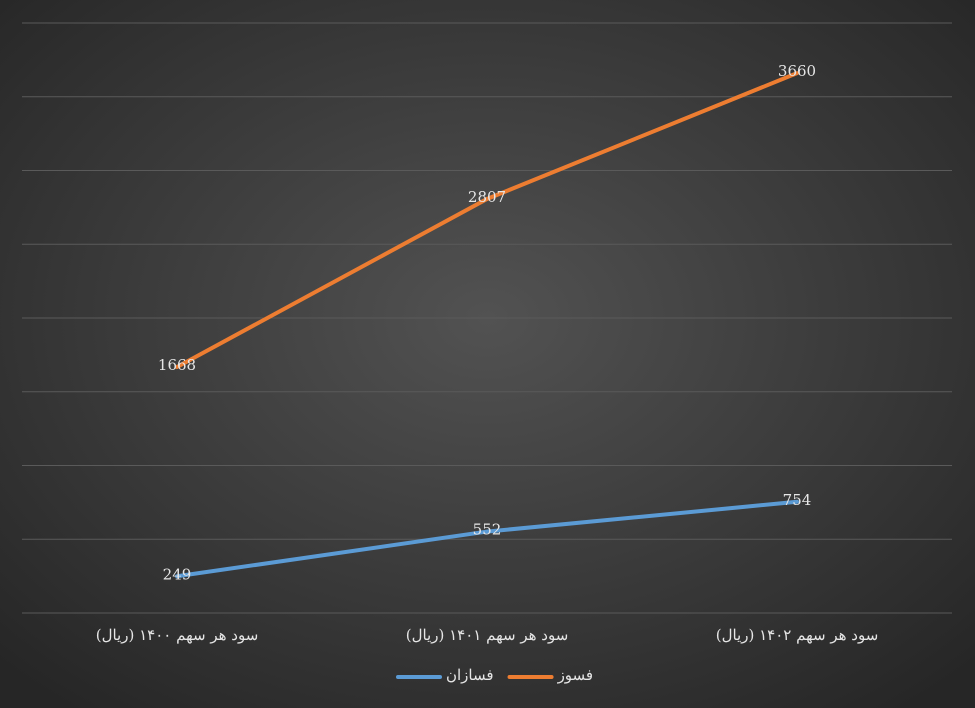  What do you see at coordinates (177, 635) in the screenshot?
I see `x-tick-label: سود هر سهم ۱۴۰۰ (ریال)` at bounding box center [177, 635].